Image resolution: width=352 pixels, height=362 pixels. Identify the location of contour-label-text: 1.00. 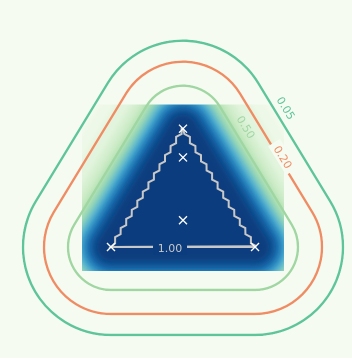
(170, 248).